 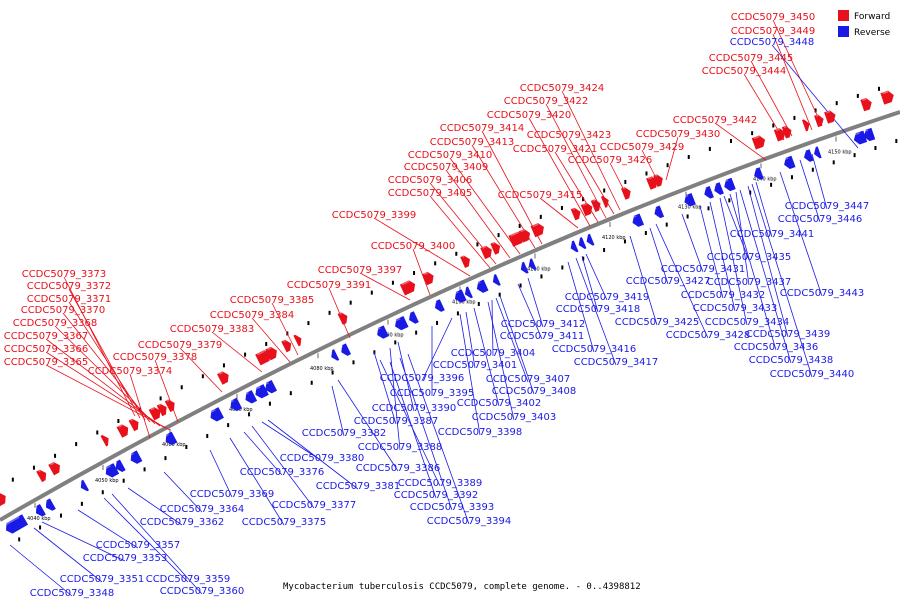 What do you see at coordinates (446, 167) in the screenshot?
I see `gene-label: CCDC5079_3409` at bounding box center [446, 167].